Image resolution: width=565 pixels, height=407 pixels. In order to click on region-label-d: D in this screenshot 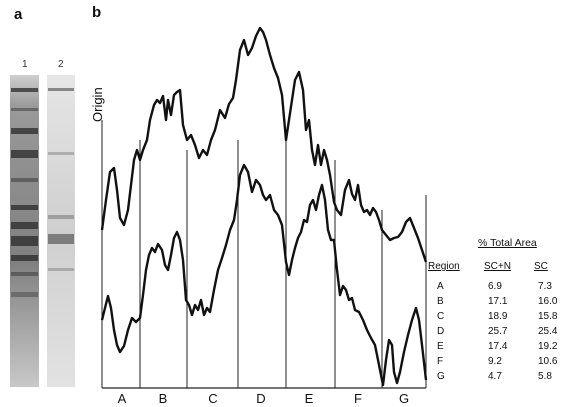, I will do `click(261, 398)`.